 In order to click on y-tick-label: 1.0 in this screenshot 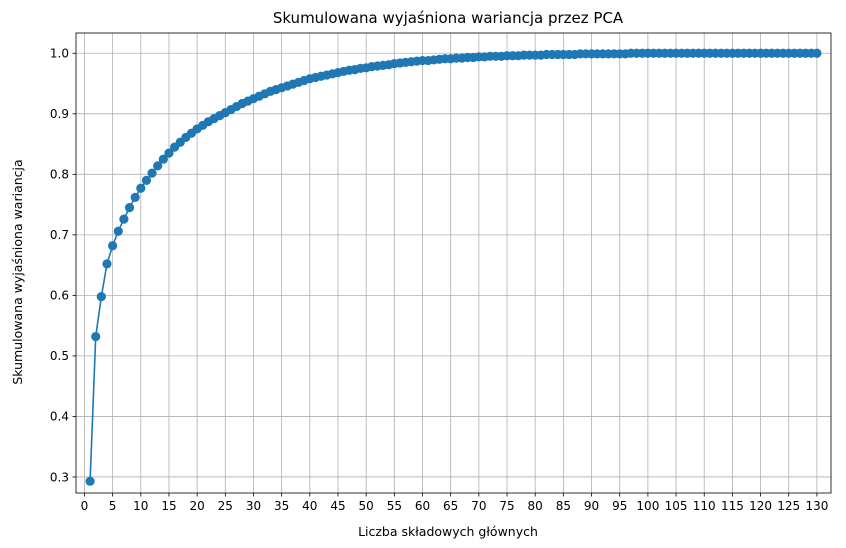, I will do `click(59, 54)`.